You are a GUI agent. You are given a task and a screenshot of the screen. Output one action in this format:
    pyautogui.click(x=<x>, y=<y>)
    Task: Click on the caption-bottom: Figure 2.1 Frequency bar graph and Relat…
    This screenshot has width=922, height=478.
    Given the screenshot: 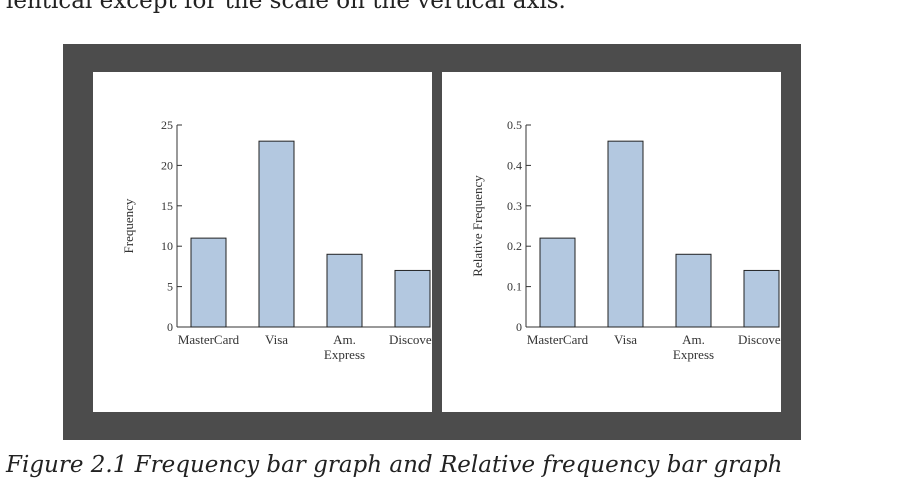 What is the action you would take?
    pyautogui.click(x=394, y=465)
    